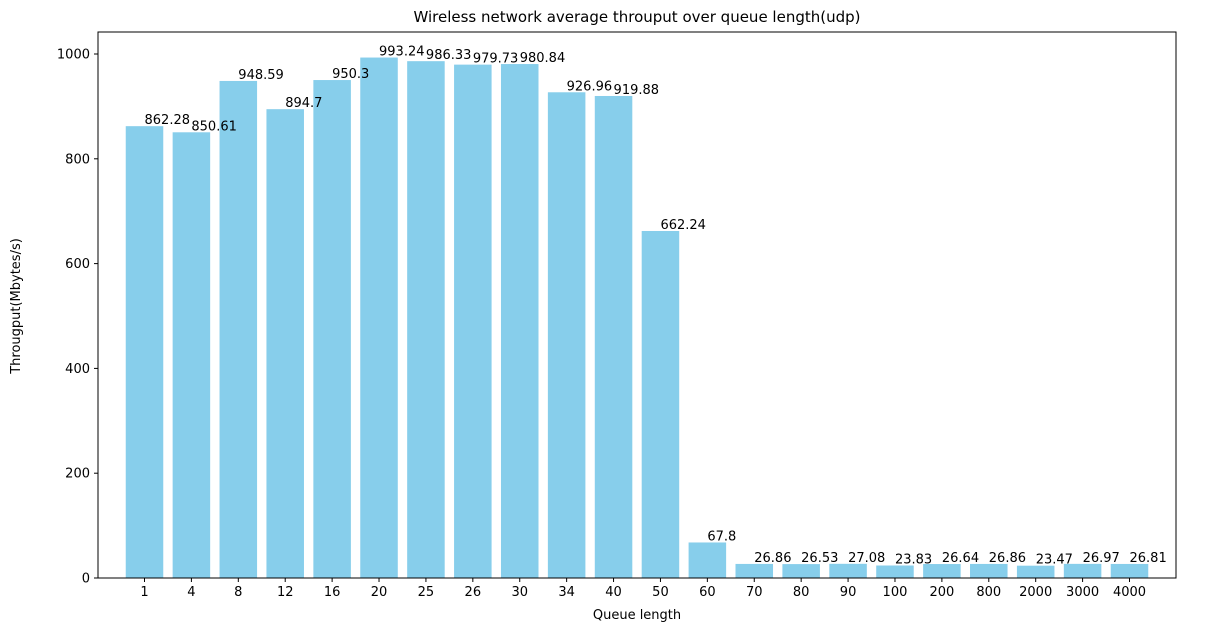  Describe the element at coordinates (495, 59) in the screenshot. I see `value-label-26: 979.73` at that location.